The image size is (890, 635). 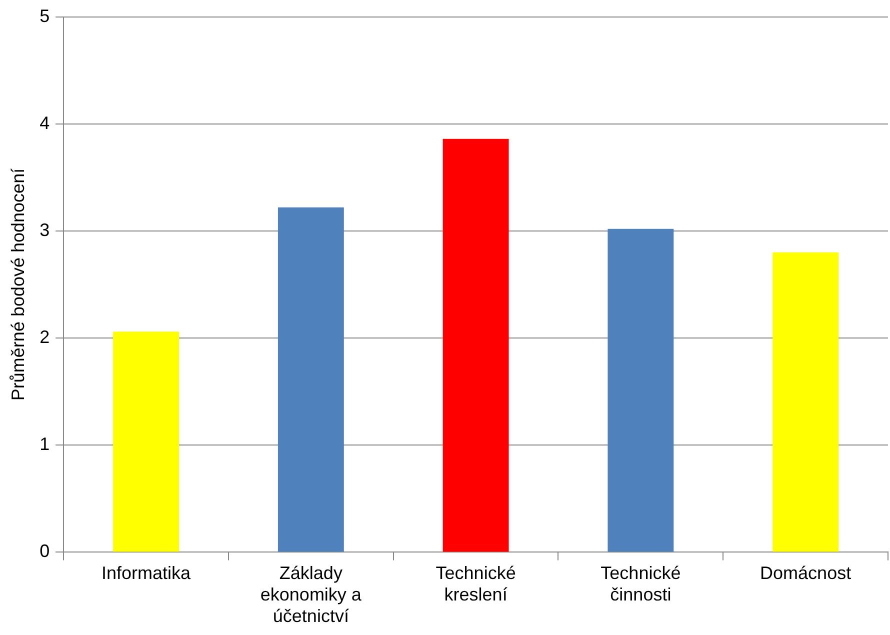 I want to click on x-tick-label: Základy ekonomiky a účetnictví, so click(x=311, y=594).